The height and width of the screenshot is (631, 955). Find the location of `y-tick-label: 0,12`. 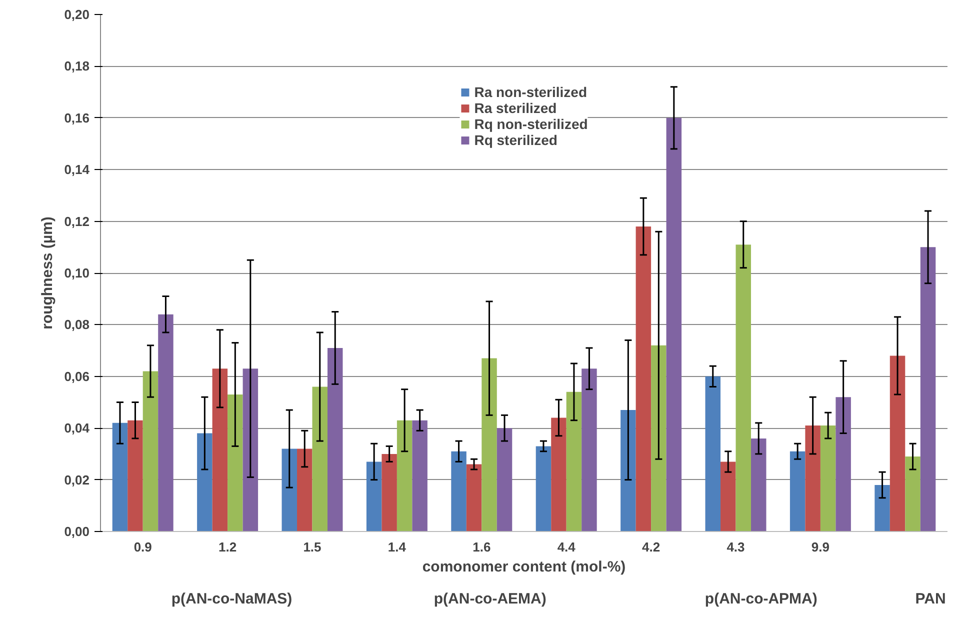

y-tick-label: 0,12 is located at coordinates (77, 221).